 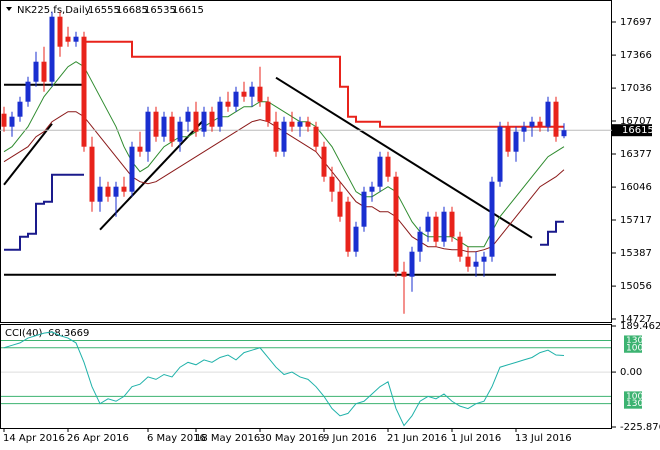 I want to click on y-tick-label: 15717, so click(x=636, y=220).